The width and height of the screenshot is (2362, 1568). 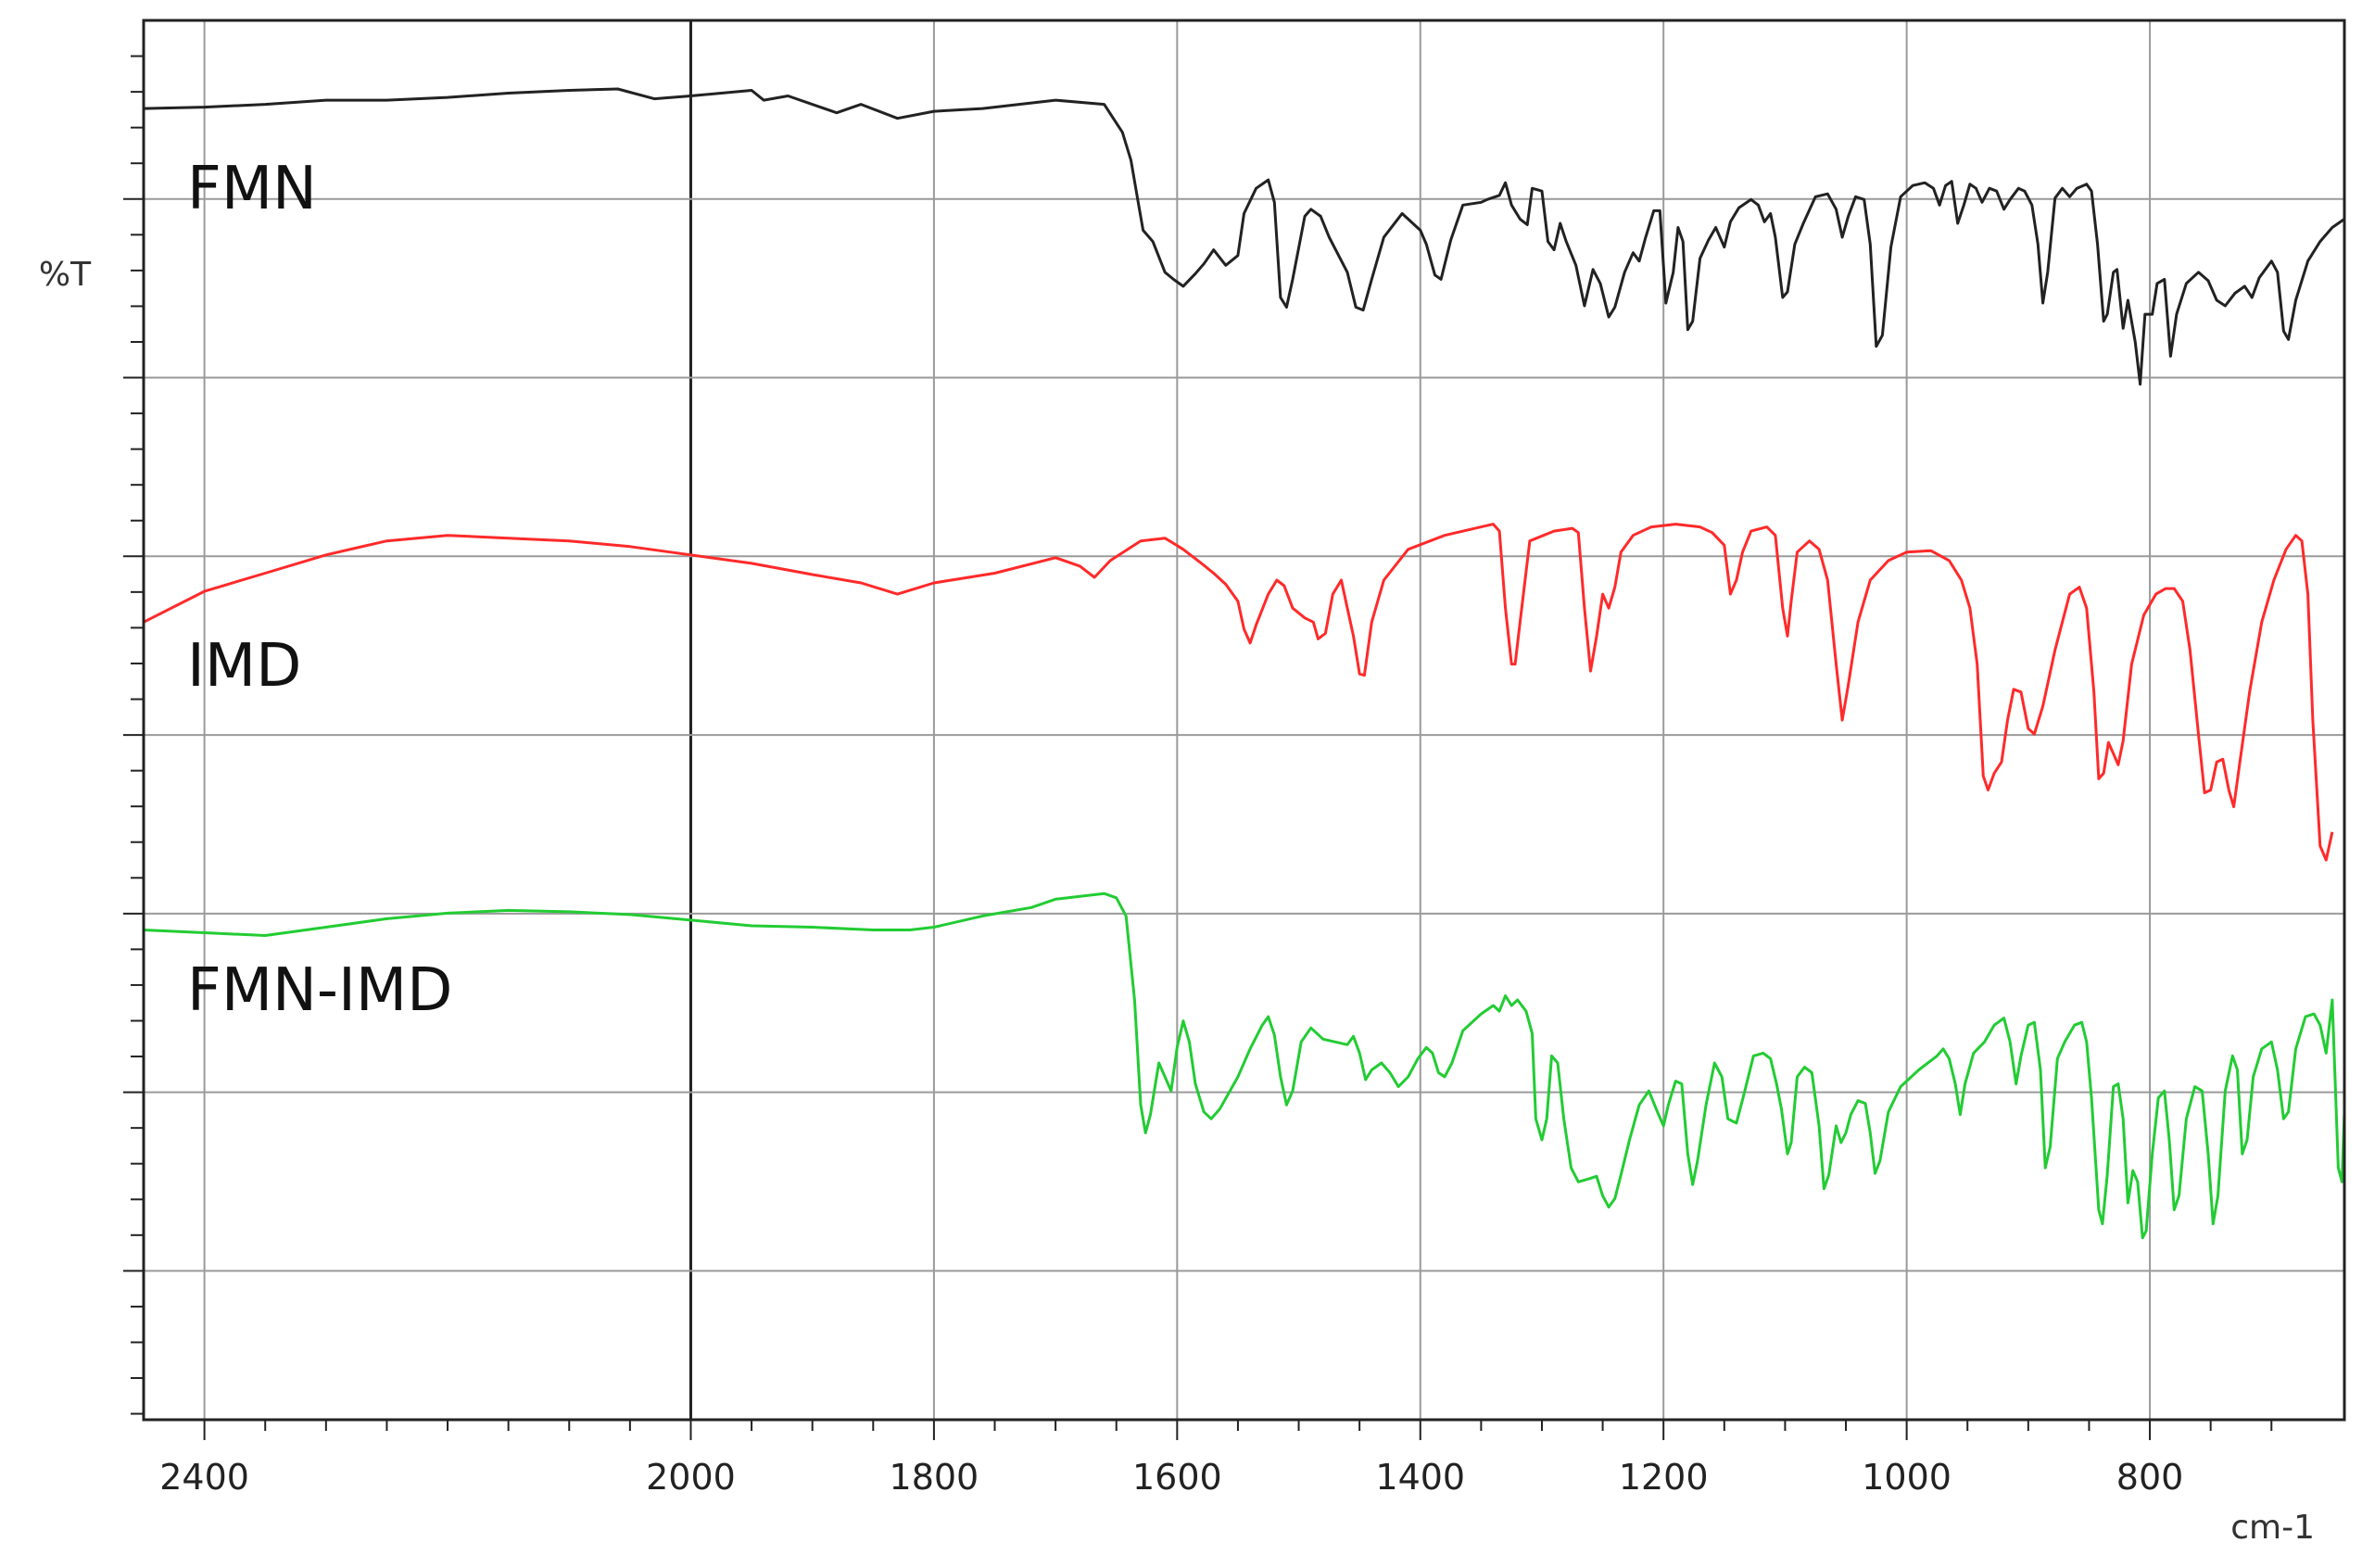 What do you see at coordinates (133, 735) in the screenshot?
I see `y-axis-minor-ticks` at bounding box center [133, 735].